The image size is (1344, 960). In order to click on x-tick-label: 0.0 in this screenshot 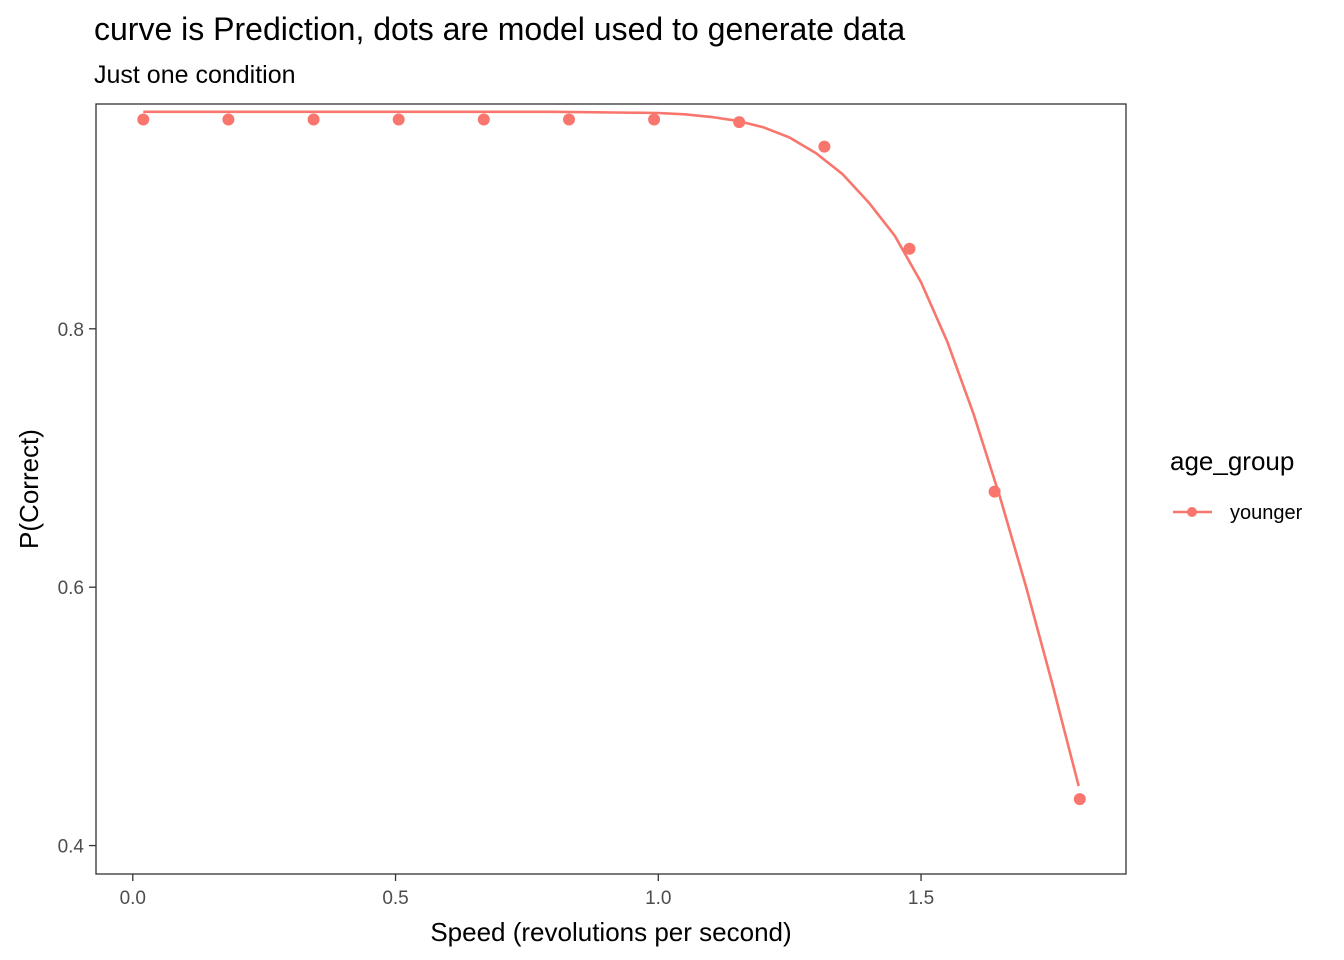, I will do `click(133, 898)`.